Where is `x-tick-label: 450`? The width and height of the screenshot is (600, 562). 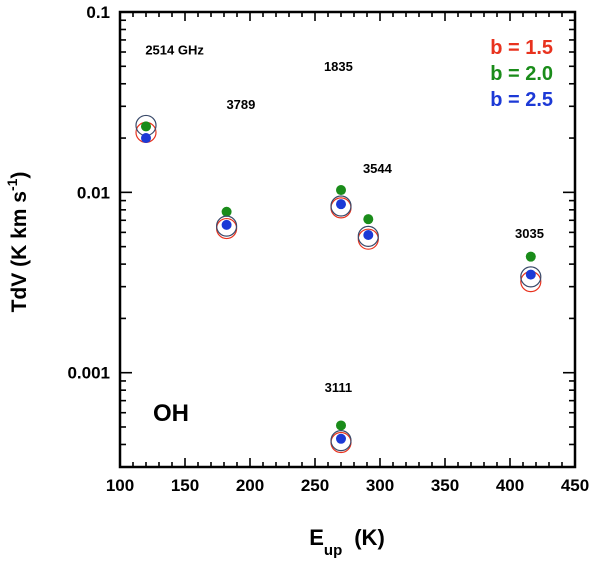 x-tick-label: 450 is located at coordinates (575, 485).